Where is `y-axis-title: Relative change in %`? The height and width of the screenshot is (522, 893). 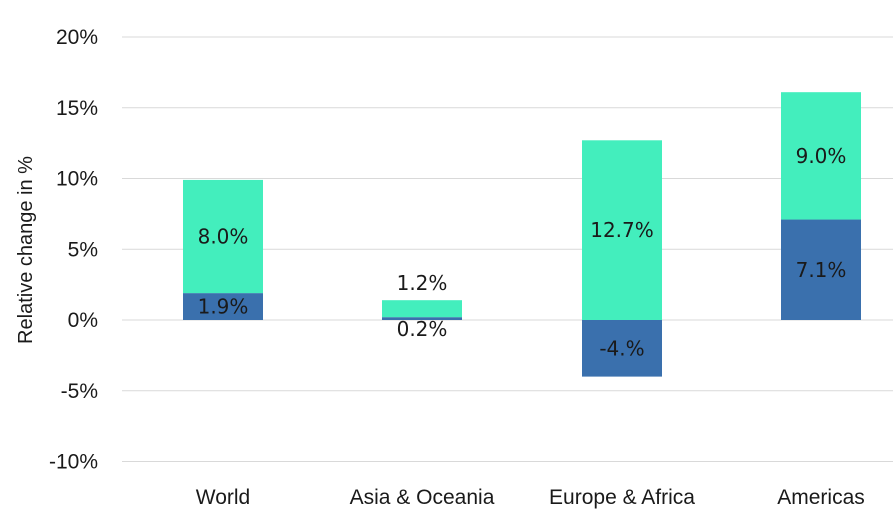
y-axis-title: Relative change in % is located at coordinates (26, 250).